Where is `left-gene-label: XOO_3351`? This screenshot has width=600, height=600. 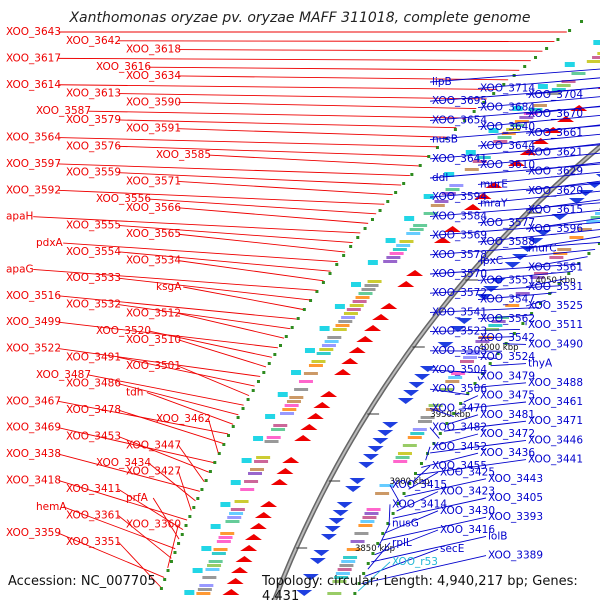
left-gene-label: XOO_3351 is located at coordinates (93, 542).